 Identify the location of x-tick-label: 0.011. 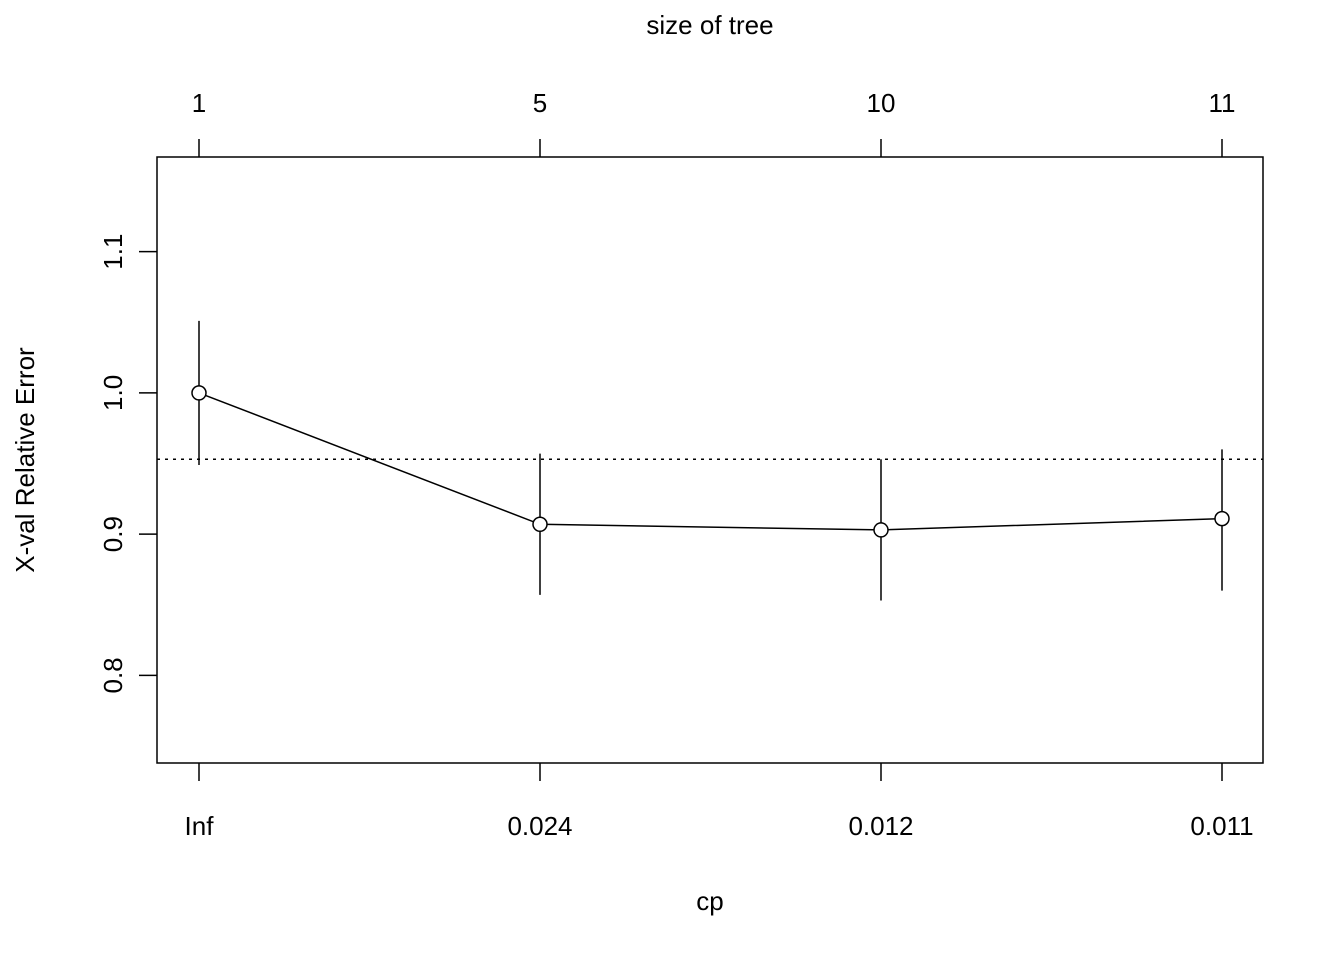
(1221, 826).